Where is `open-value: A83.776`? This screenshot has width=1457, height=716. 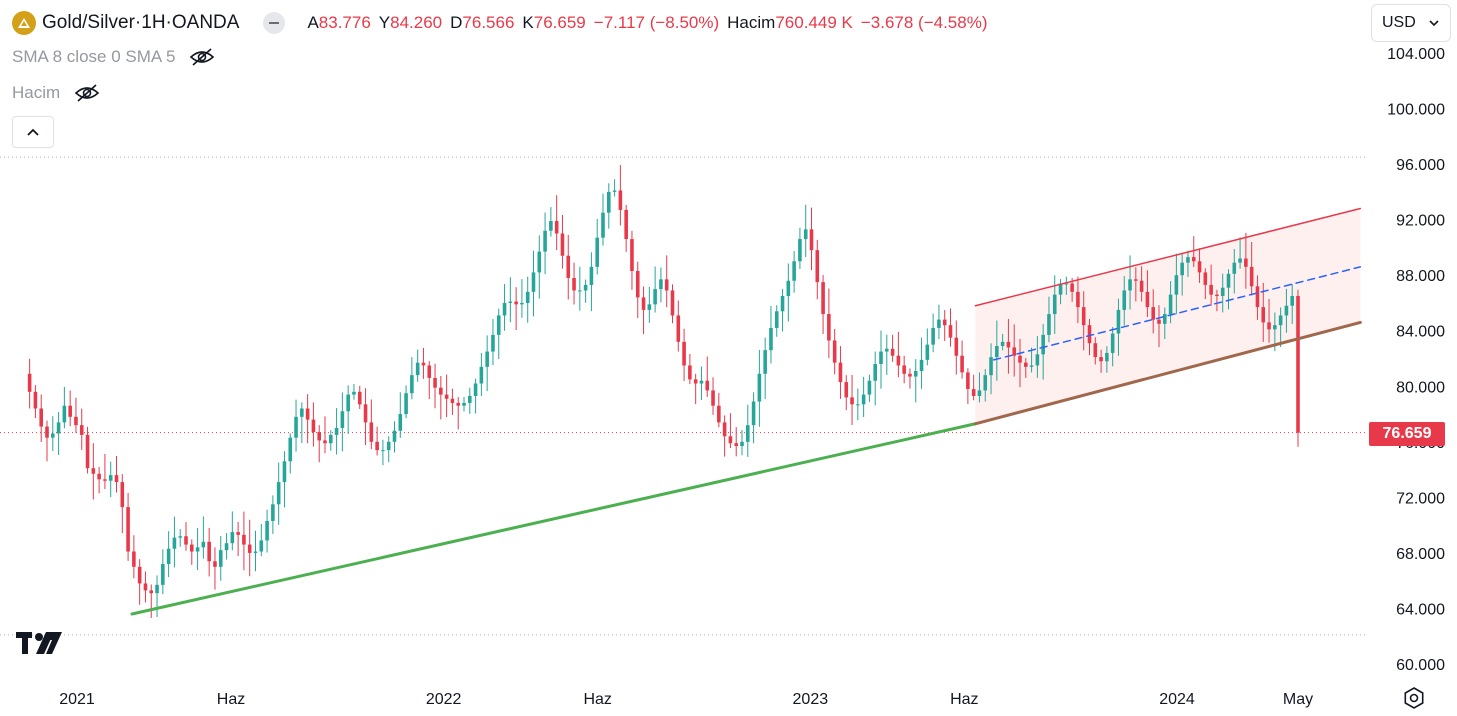 open-value: A83.776 is located at coordinates (339, 22).